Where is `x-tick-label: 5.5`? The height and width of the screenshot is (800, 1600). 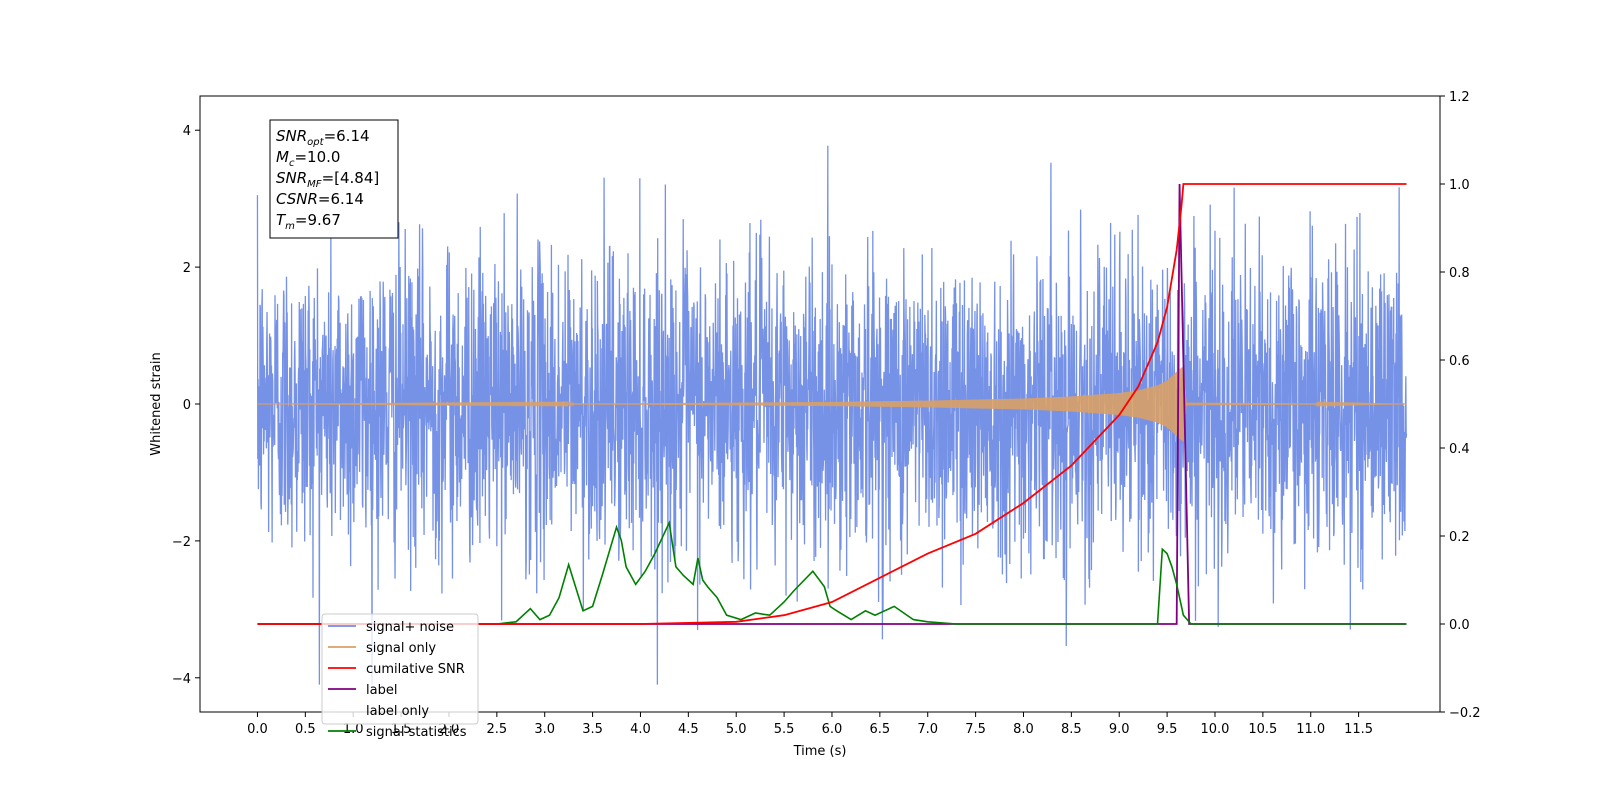
x-tick-label: 5.5 is located at coordinates (784, 729).